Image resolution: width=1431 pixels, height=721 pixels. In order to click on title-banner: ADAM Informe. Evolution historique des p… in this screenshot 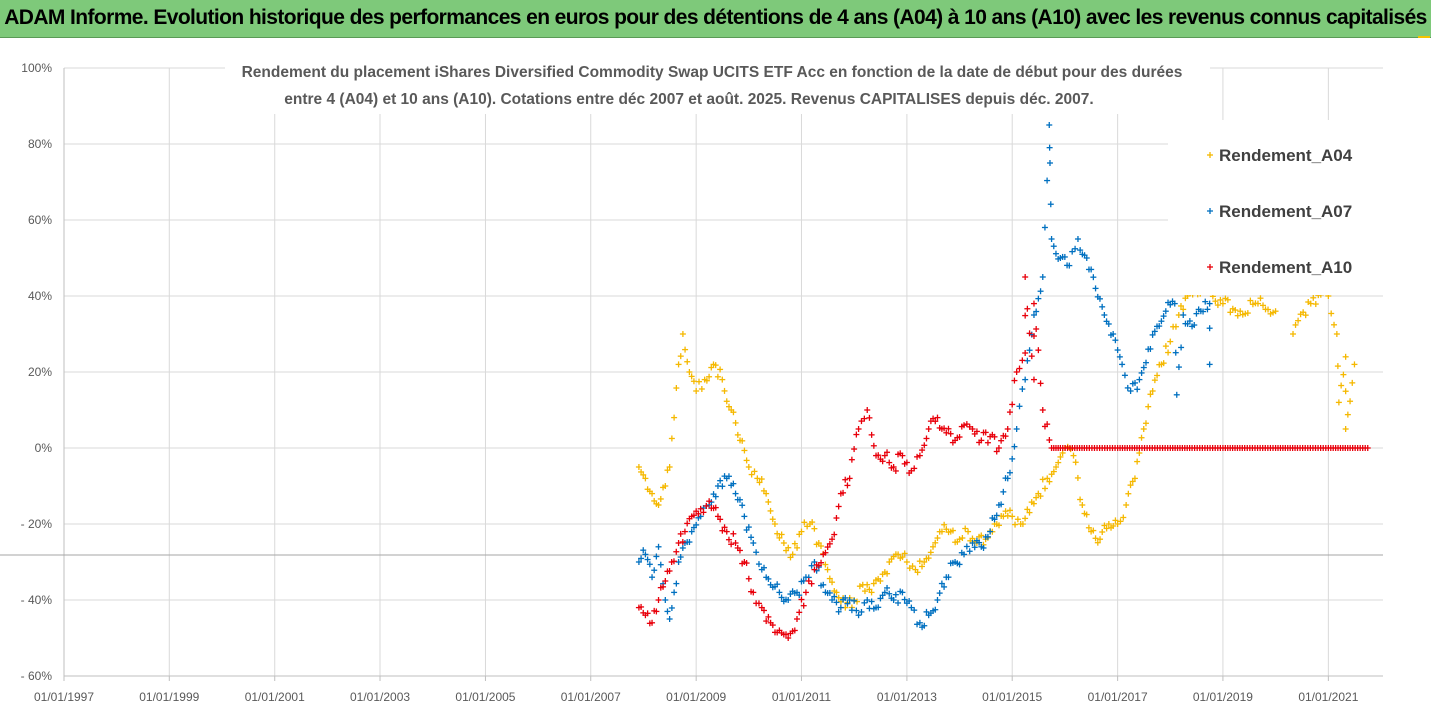, I will do `click(715, 19)`.